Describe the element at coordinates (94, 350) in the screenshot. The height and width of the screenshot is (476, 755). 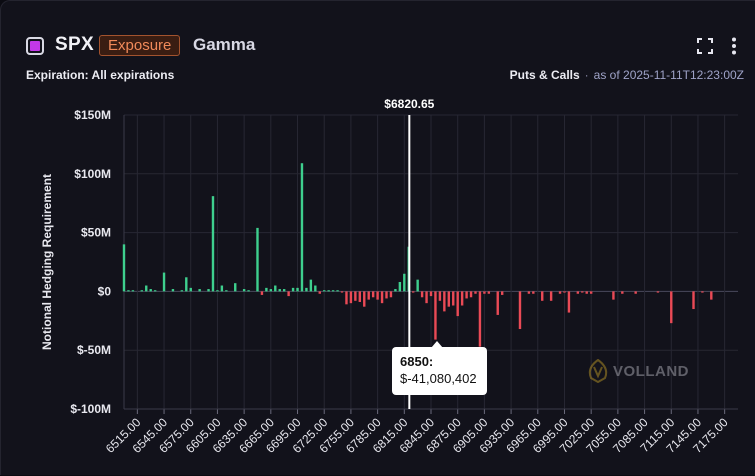
I see `y-tick-label: $-50M` at that location.